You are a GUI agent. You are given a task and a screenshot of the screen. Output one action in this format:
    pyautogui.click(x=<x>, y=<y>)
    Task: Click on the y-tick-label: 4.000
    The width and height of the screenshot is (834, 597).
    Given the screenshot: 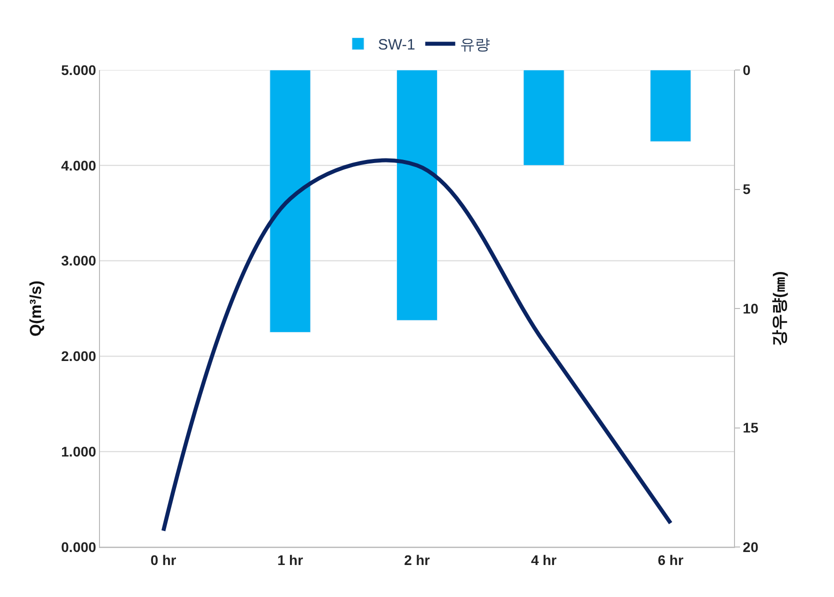 What is the action you would take?
    pyautogui.click(x=78, y=165)
    